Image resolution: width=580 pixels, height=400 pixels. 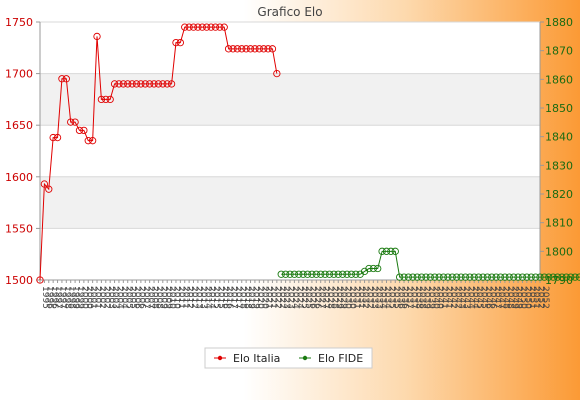 I want to click on y-right-tick-label: 1850, so click(x=559, y=108).